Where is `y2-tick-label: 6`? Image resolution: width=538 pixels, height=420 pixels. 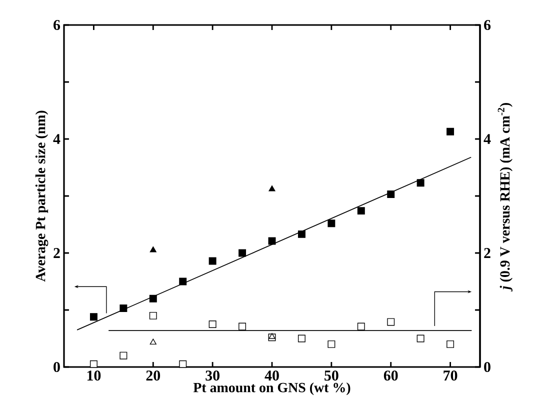 y2-tick-label: 6 is located at coordinates (487, 25).